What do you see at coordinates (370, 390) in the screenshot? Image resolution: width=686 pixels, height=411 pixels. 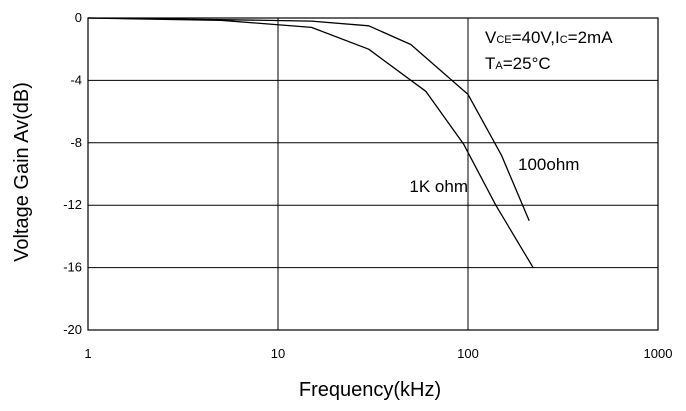 I see `x-axis-title: Frequency(kHz)` at bounding box center [370, 390].